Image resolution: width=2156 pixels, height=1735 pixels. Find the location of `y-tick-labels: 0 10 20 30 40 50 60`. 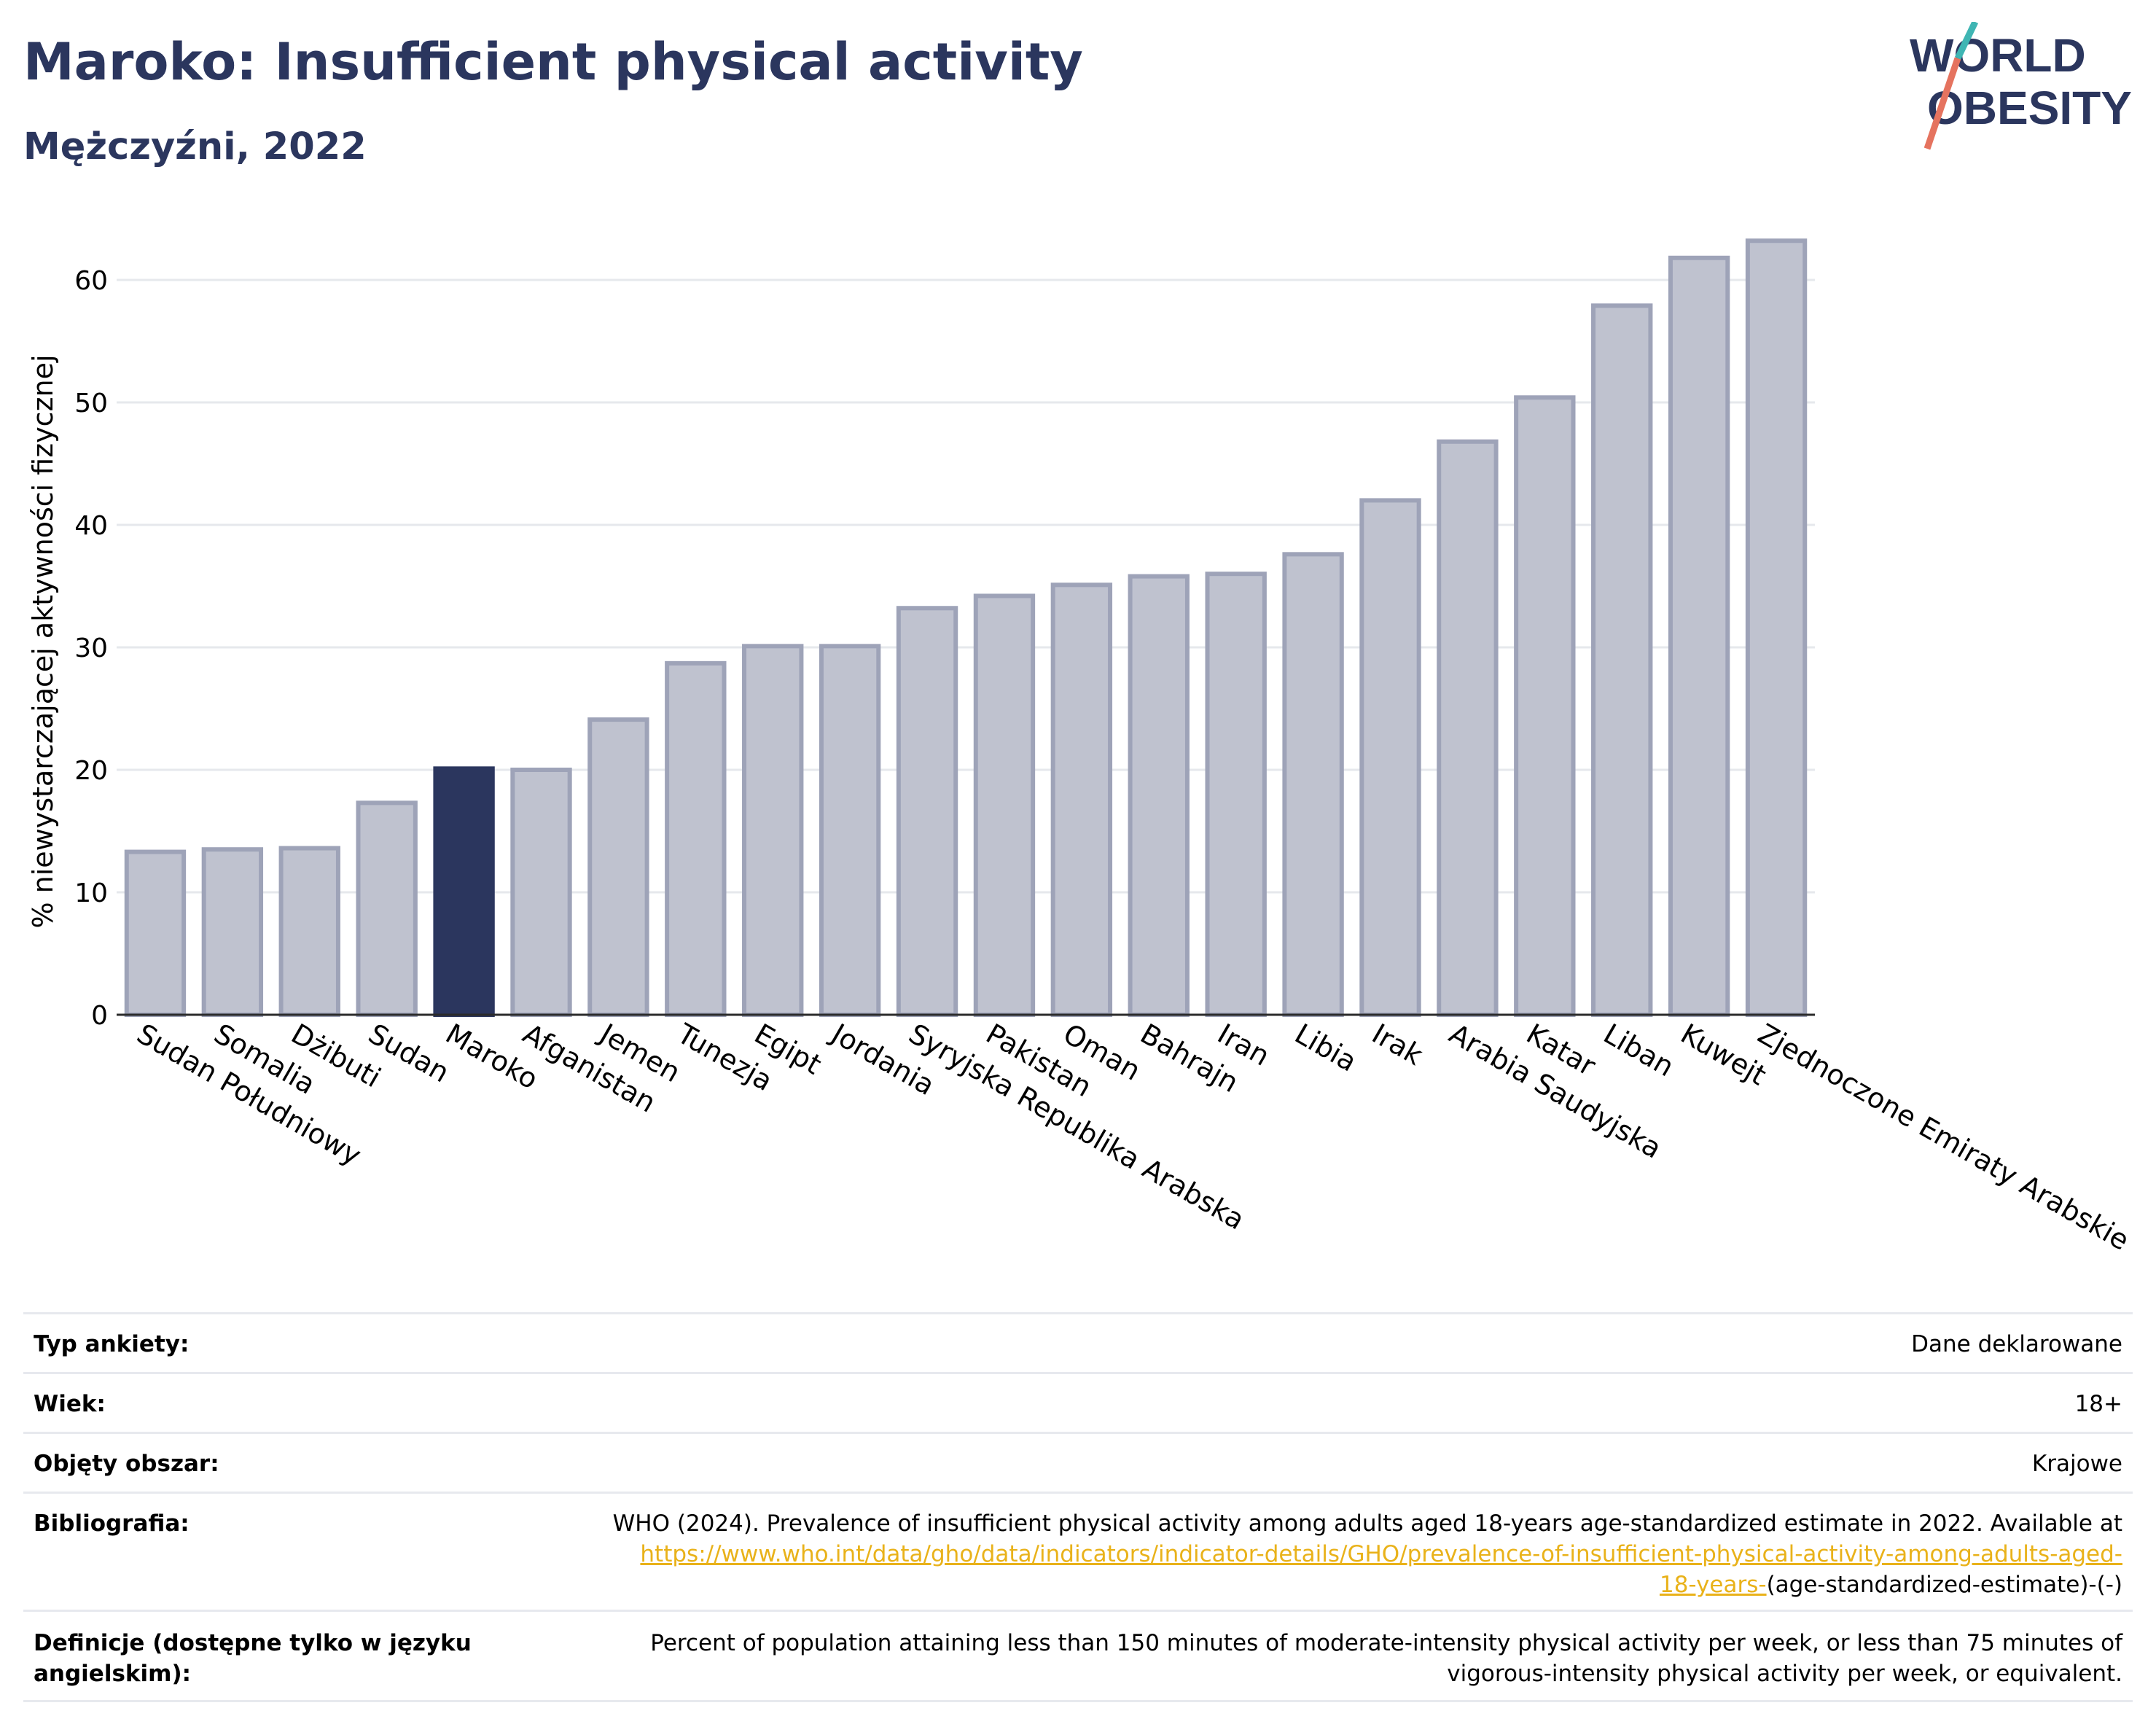

y-tick-labels: 0 10 20 30 40 50 60 is located at coordinates (91, 648).